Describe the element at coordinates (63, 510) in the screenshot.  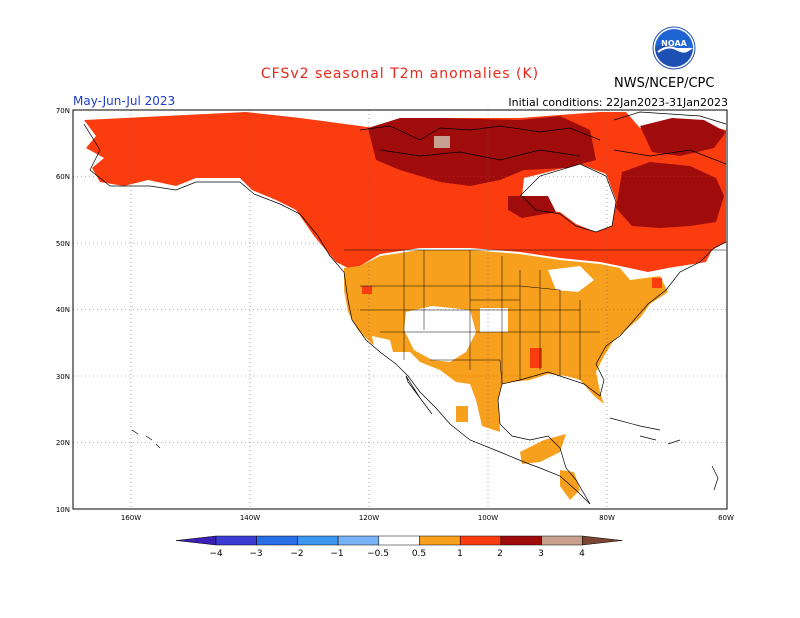
I see `lat-label: 10N` at that location.